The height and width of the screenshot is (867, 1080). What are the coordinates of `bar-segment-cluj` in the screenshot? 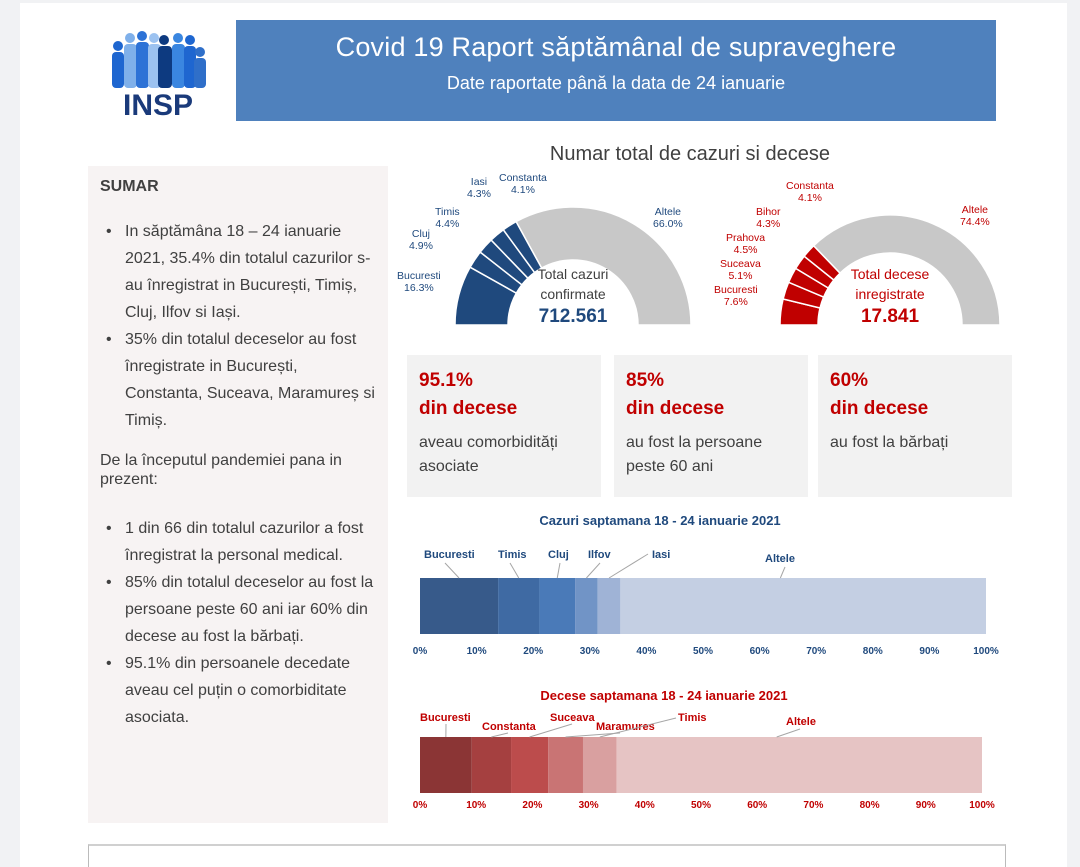 It's located at (557, 606).